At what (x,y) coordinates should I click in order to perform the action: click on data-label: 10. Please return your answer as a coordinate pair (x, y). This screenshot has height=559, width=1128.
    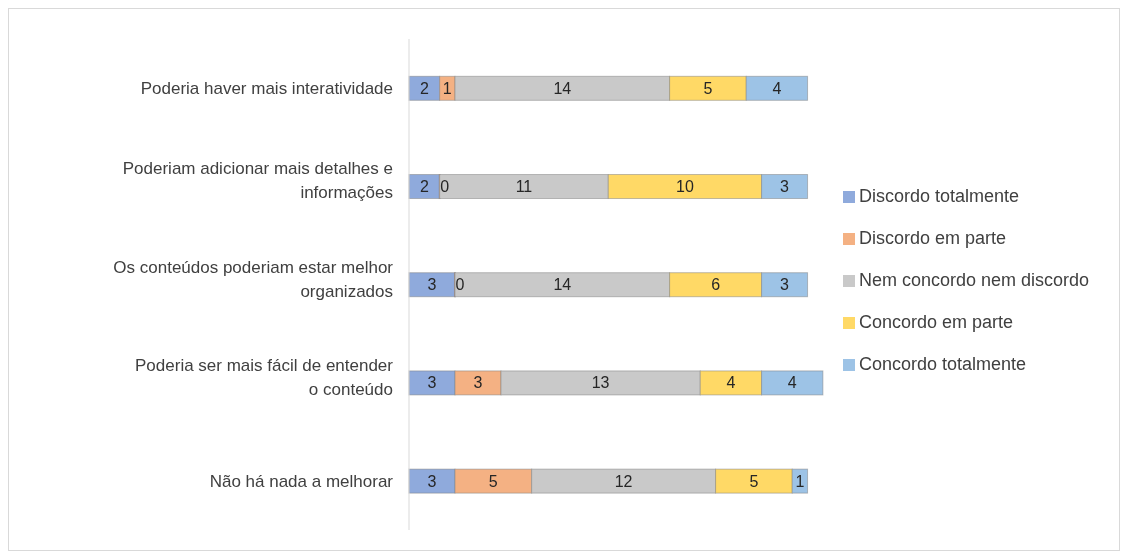
    Looking at the image, I should click on (685, 187).